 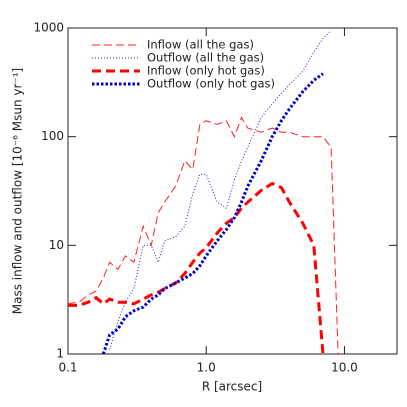 I want to click on legend-label: Outflow (only hot gas), so click(x=211, y=84).